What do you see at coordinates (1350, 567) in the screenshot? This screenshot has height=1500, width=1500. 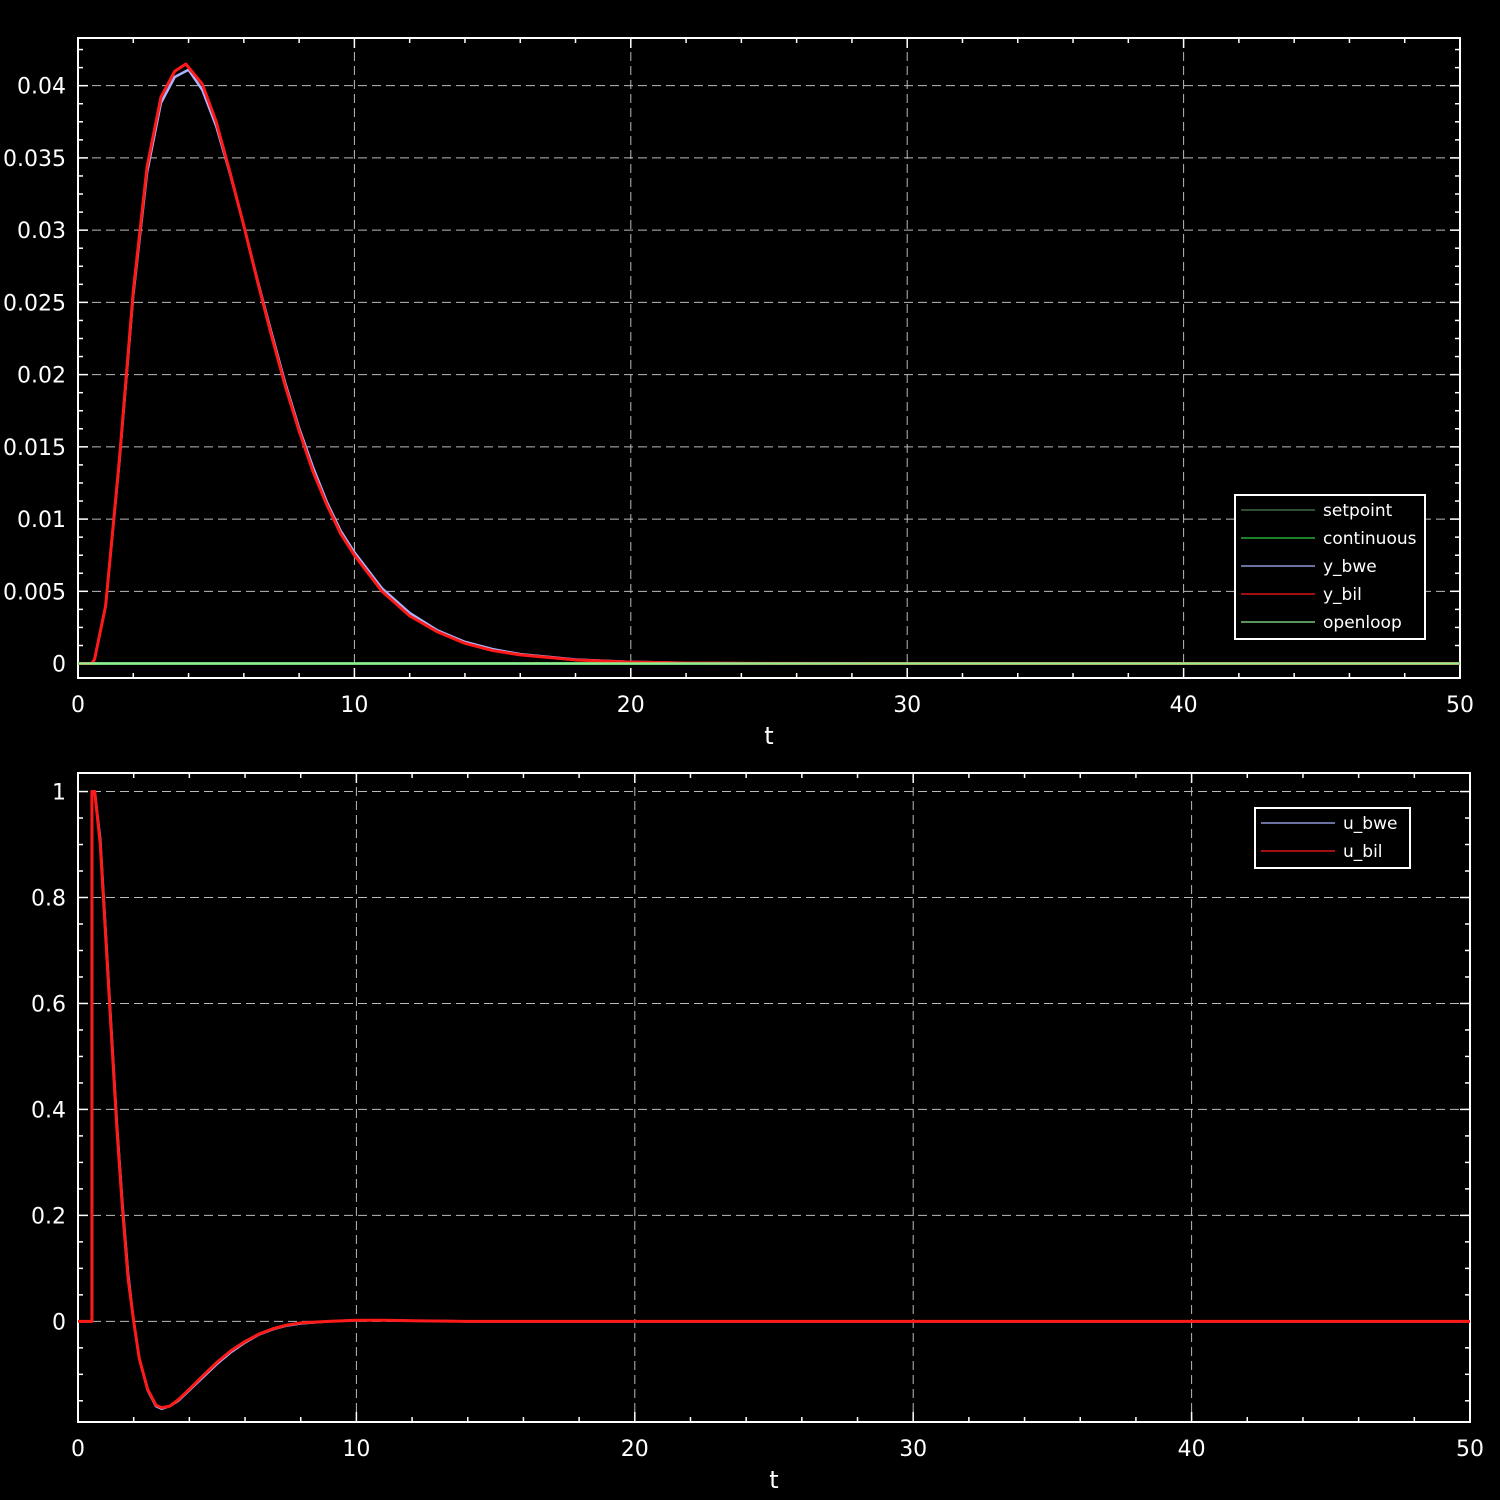 I see `legend-label-y_bwe: y_bwe` at bounding box center [1350, 567].